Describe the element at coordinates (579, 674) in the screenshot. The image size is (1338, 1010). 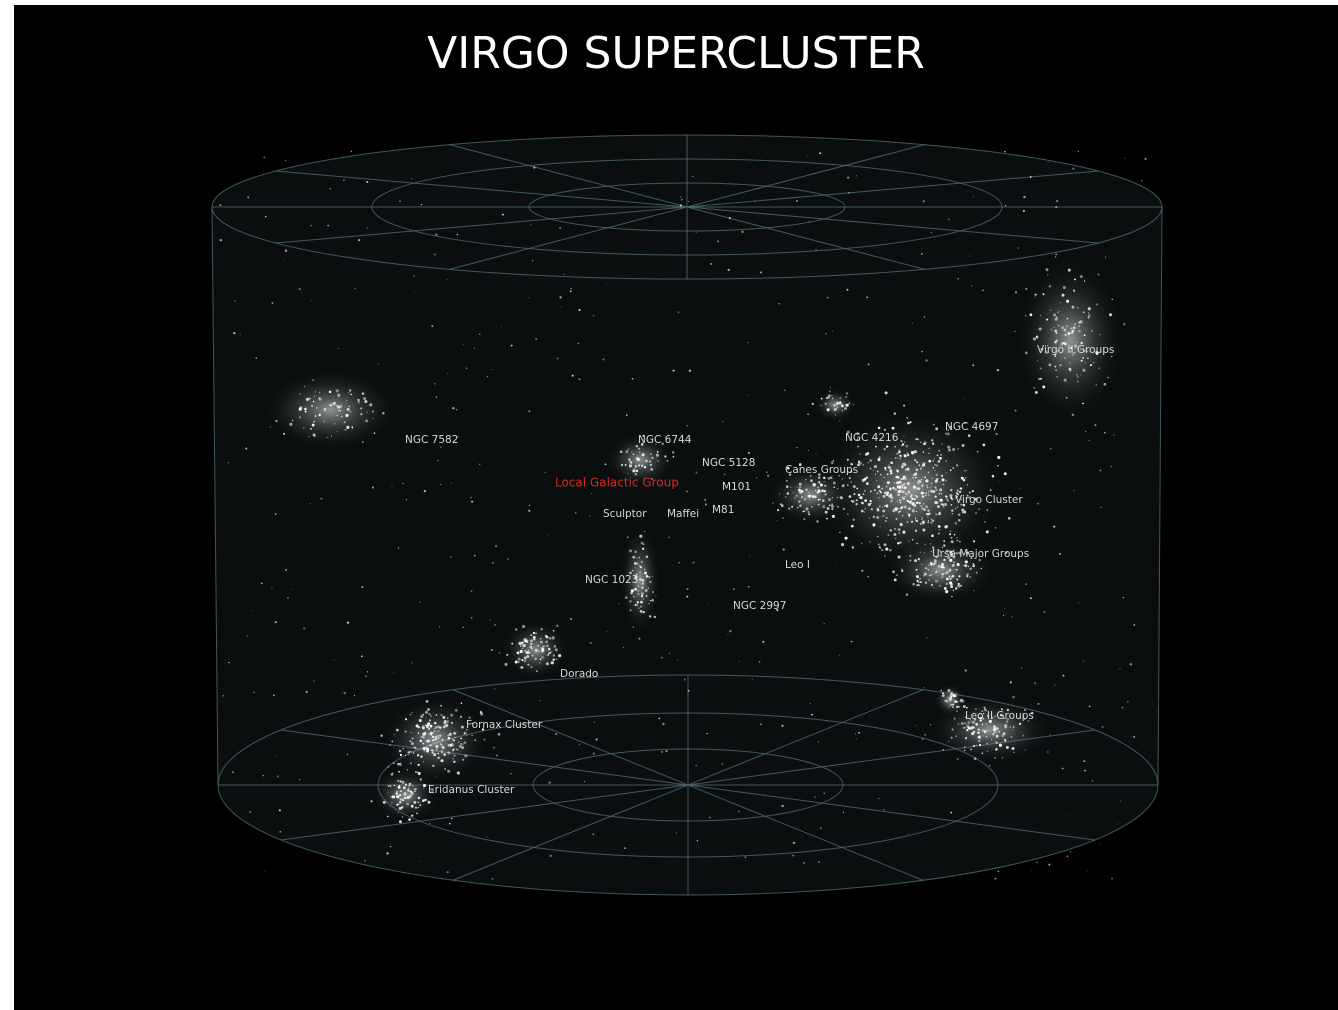
I see `label: Dorado` at that location.